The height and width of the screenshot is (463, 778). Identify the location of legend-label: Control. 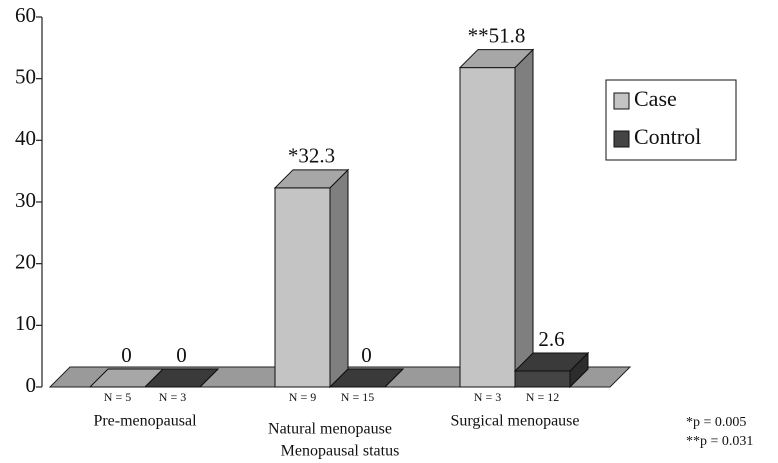
(667, 136).